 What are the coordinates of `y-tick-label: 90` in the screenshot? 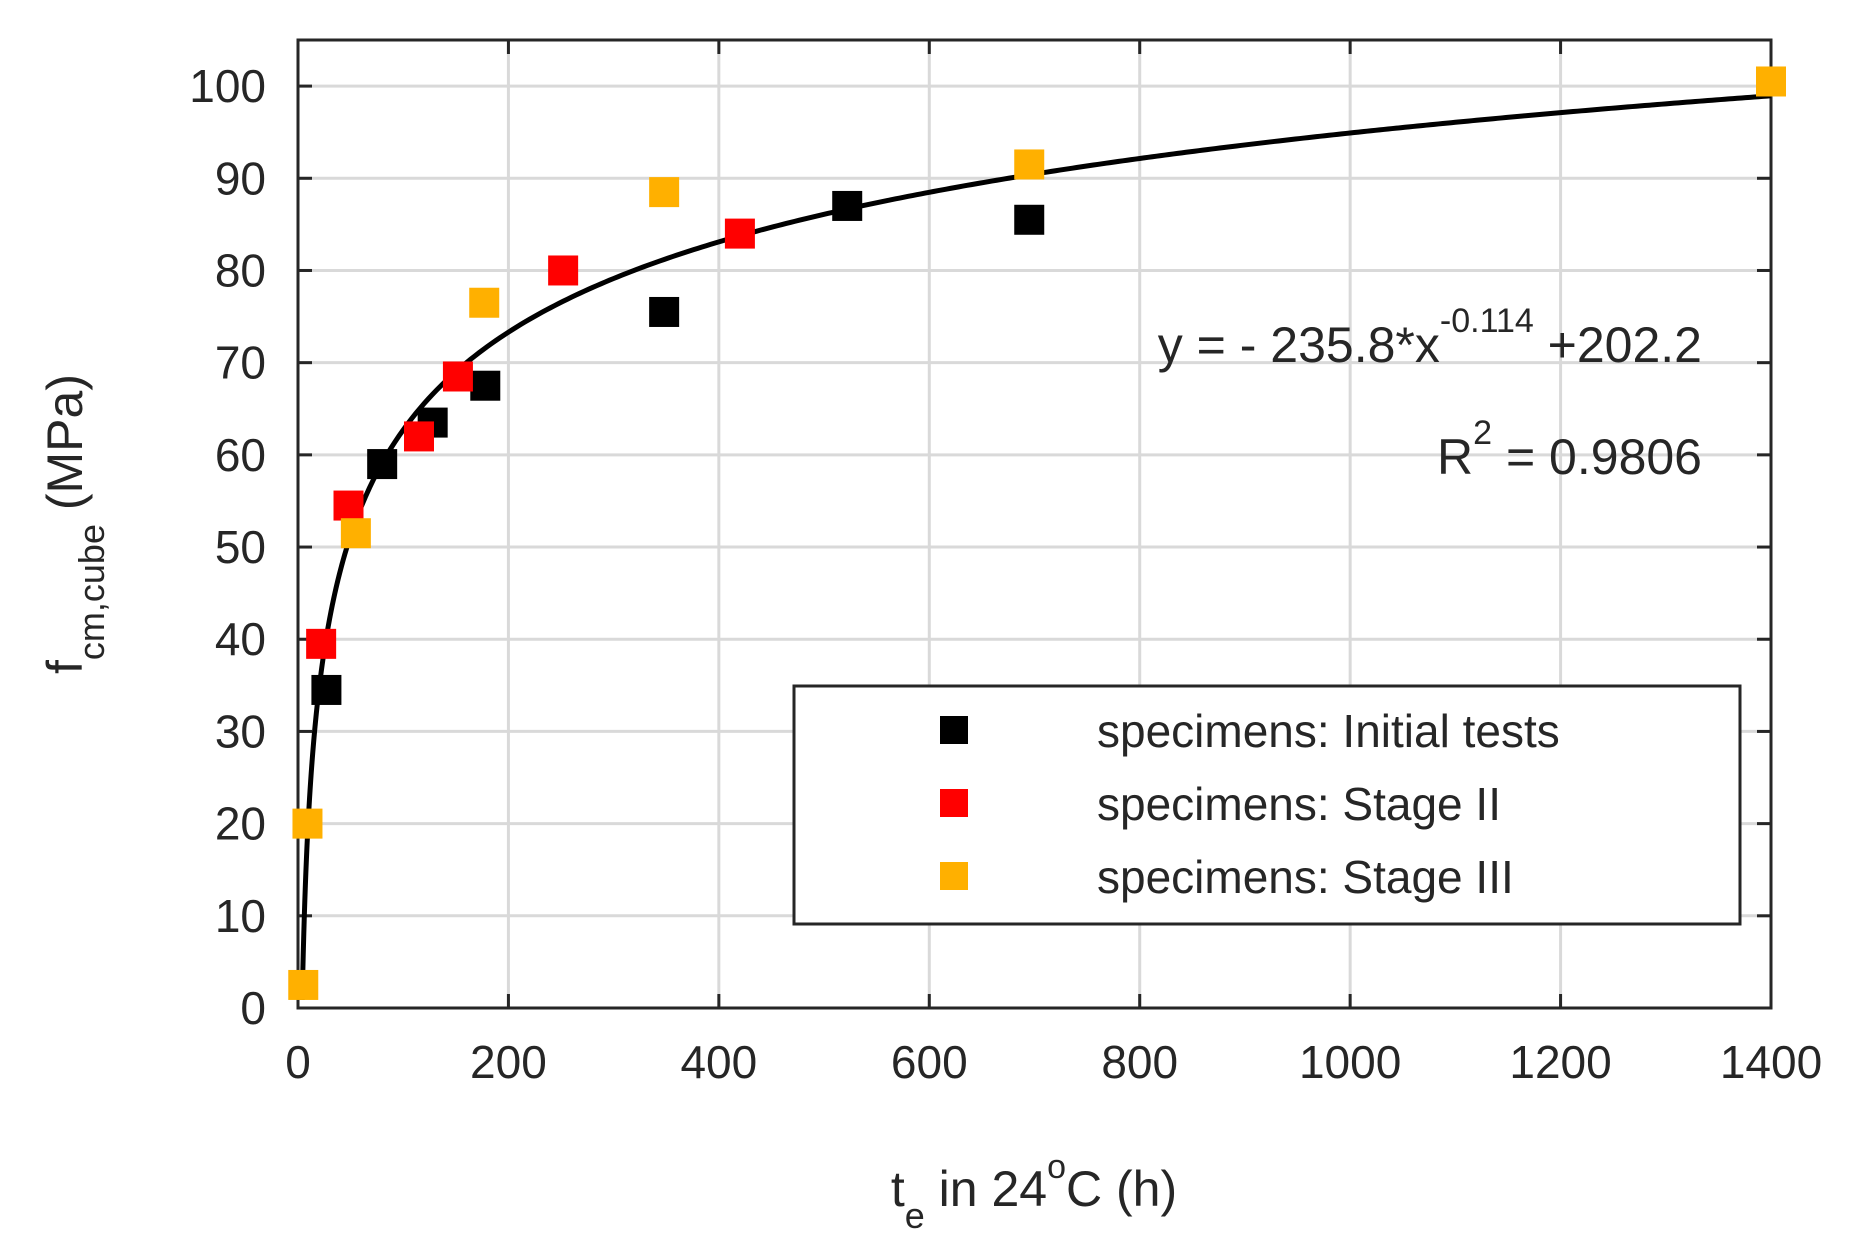 It's located at (240, 178).